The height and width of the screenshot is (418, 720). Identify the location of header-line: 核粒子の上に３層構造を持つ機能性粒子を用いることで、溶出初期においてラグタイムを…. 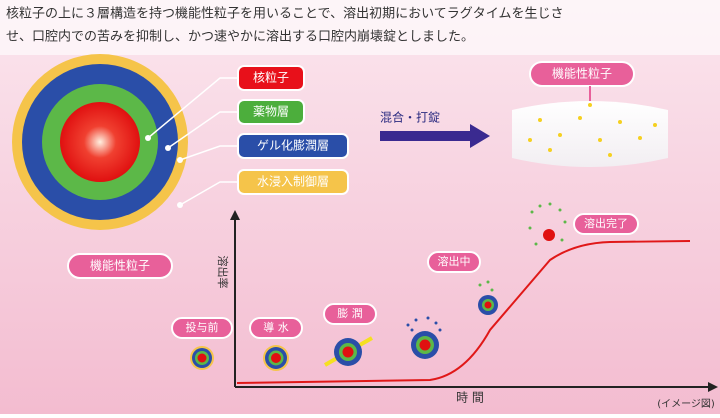
(284, 14).